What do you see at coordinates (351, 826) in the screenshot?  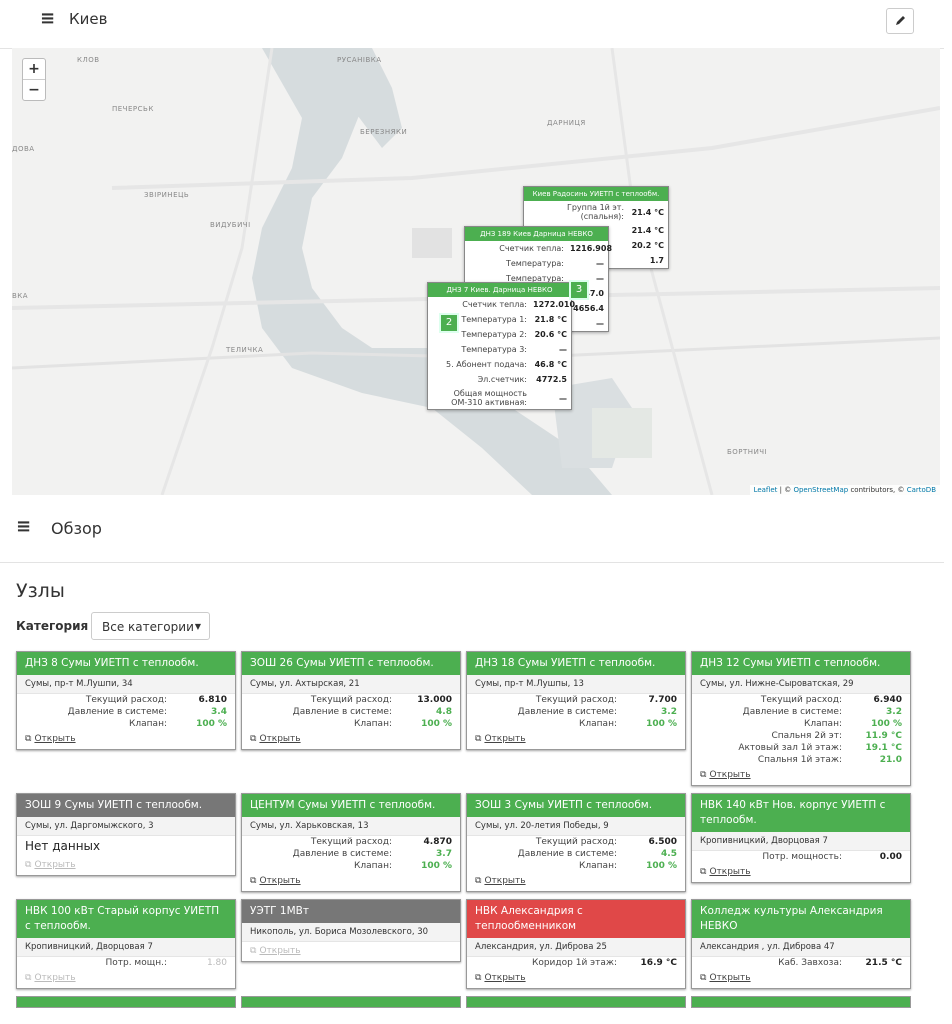 I see `card-address: Сумы, ул. Харьковская, 13` at bounding box center [351, 826].